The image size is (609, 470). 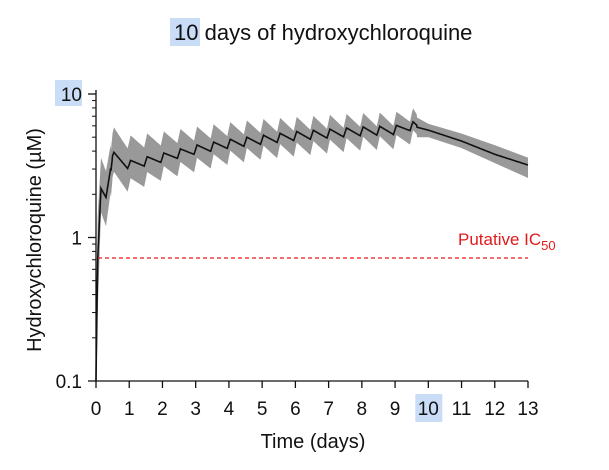 I want to click on y-tick-label: 10, so click(x=71, y=95).